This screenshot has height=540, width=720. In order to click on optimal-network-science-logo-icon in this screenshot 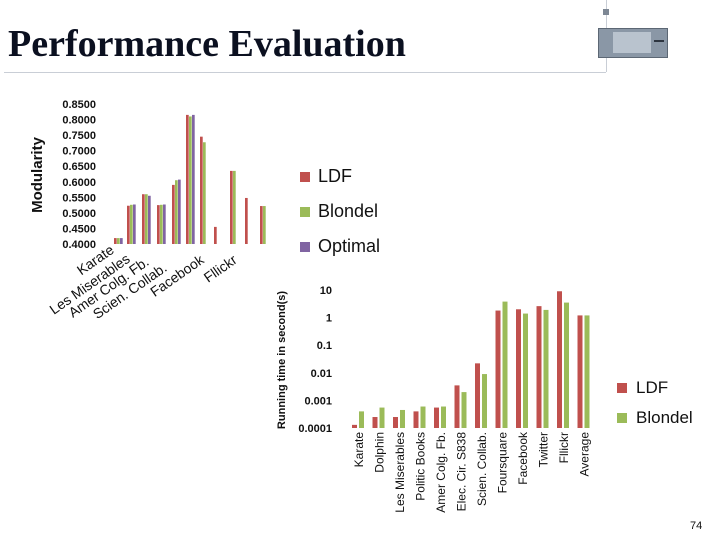, I will do `click(633, 43)`.